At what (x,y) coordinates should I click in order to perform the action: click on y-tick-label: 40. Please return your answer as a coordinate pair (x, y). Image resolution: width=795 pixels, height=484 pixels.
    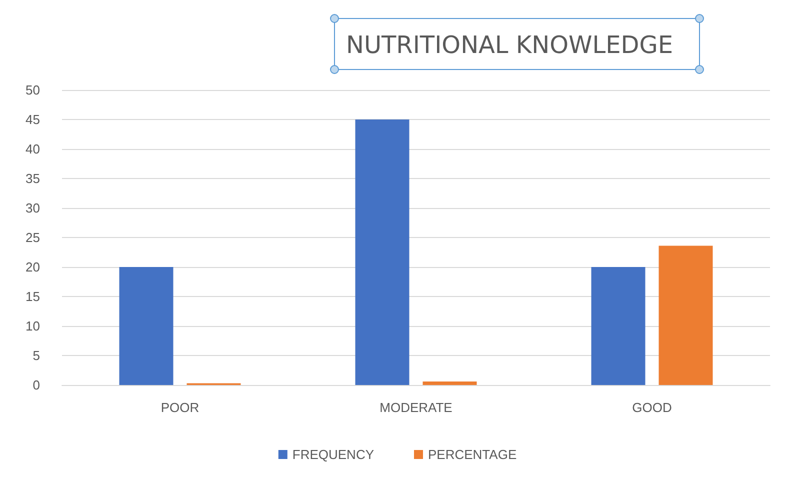
    Looking at the image, I should click on (33, 149).